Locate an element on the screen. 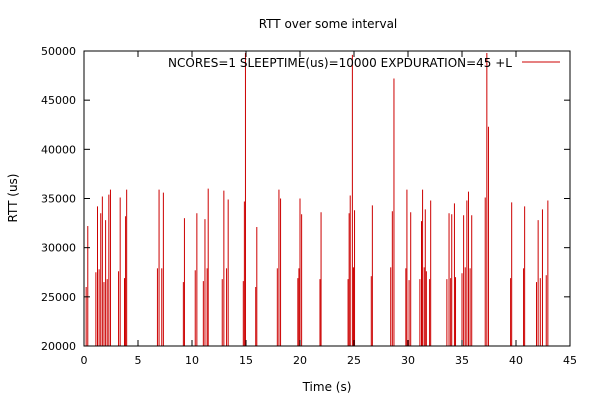 Image resolution: width=600 pixels, height=400 pixels. x-tick-label: 10 is located at coordinates (192, 360).